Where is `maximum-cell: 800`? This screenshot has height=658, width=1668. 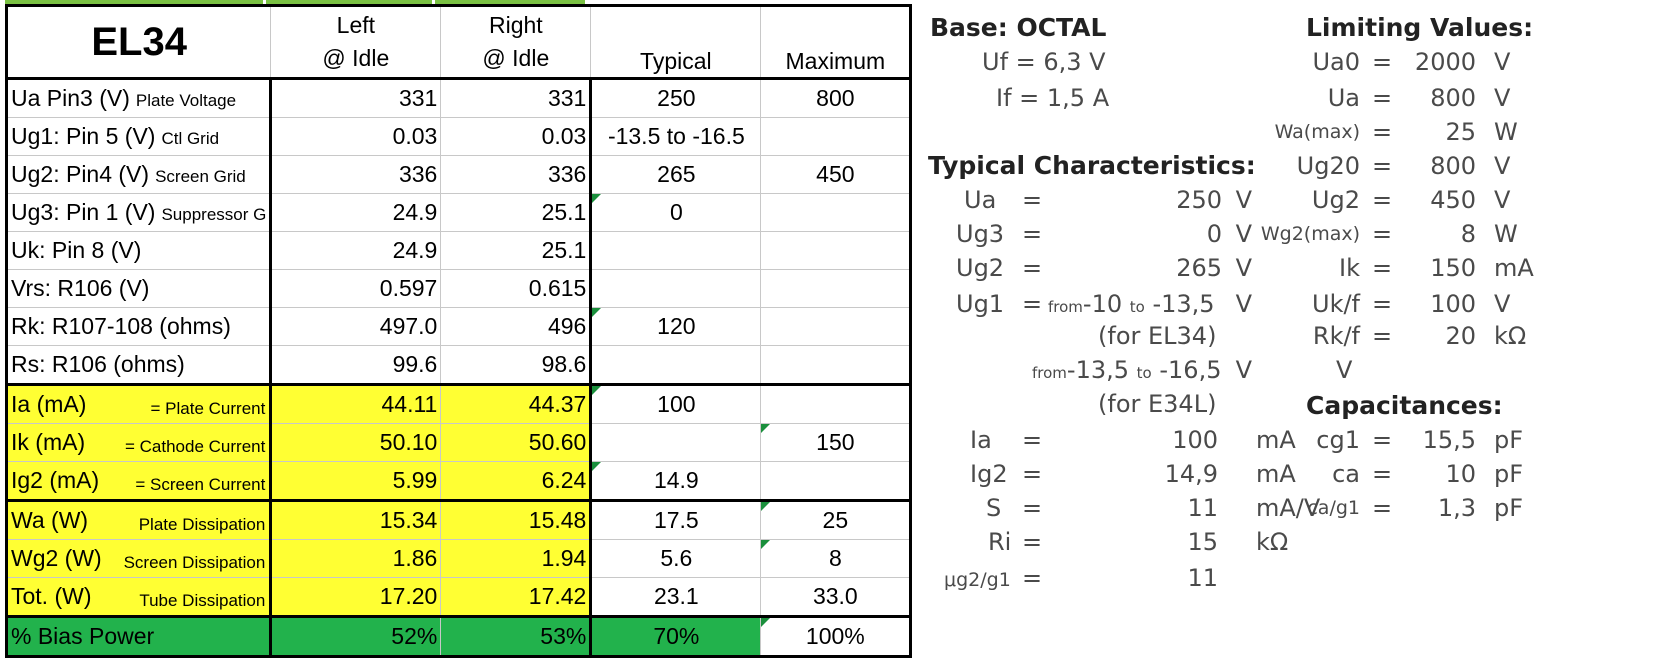
maximum-cell: 800 is located at coordinates (836, 98).